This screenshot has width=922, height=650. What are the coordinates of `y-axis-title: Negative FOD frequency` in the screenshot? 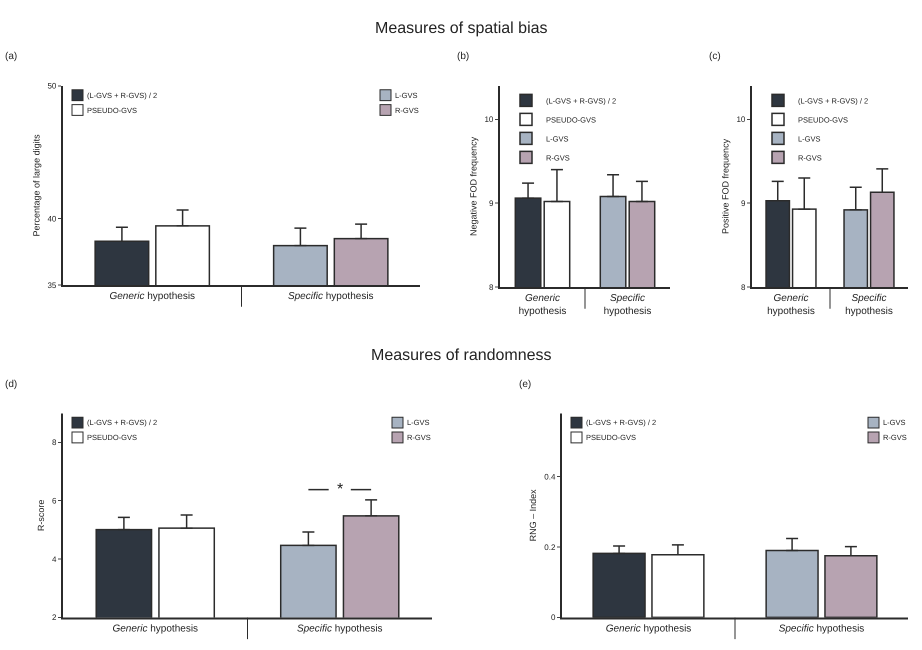 It's located at (473, 186).